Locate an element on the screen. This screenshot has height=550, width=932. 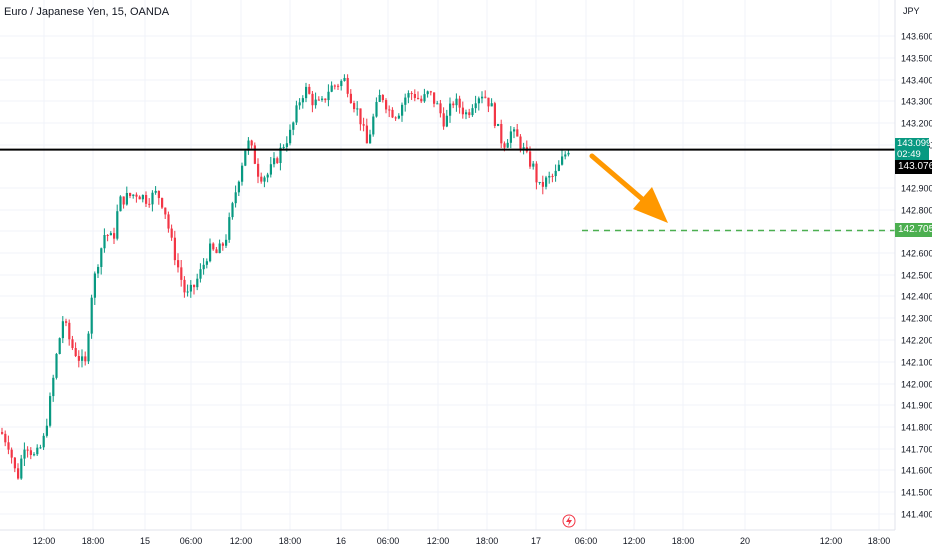
down-arrow-drawing is located at coordinates (630, 189).